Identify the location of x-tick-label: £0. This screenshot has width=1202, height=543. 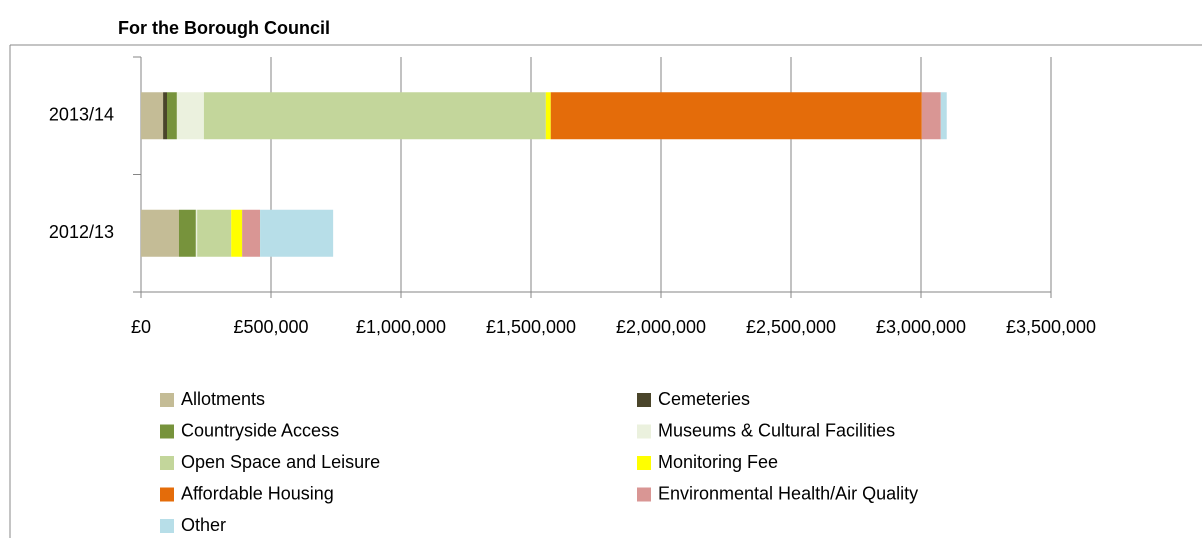
(141, 327).